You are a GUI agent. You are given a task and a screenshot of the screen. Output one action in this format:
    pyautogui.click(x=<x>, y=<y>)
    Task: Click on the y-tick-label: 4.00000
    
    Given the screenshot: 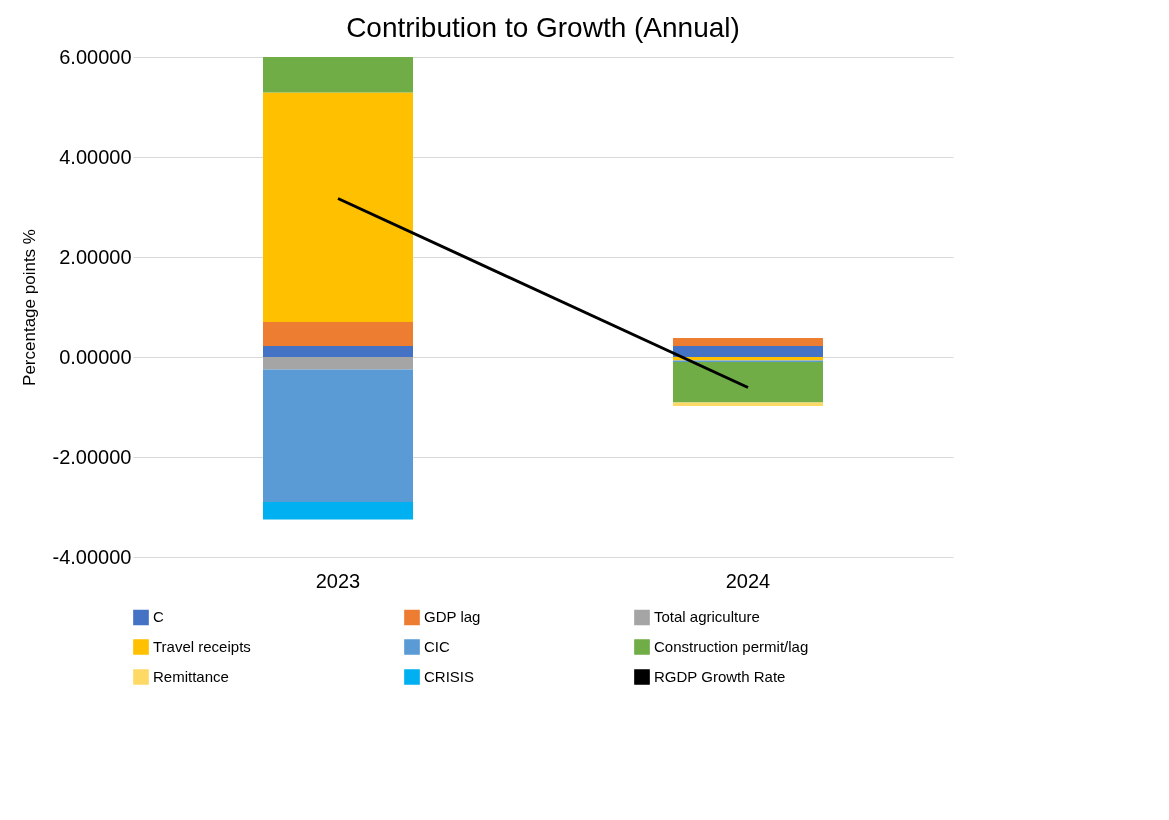 What is the action you would take?
    pyautogui.click(x=95, y=156)
    